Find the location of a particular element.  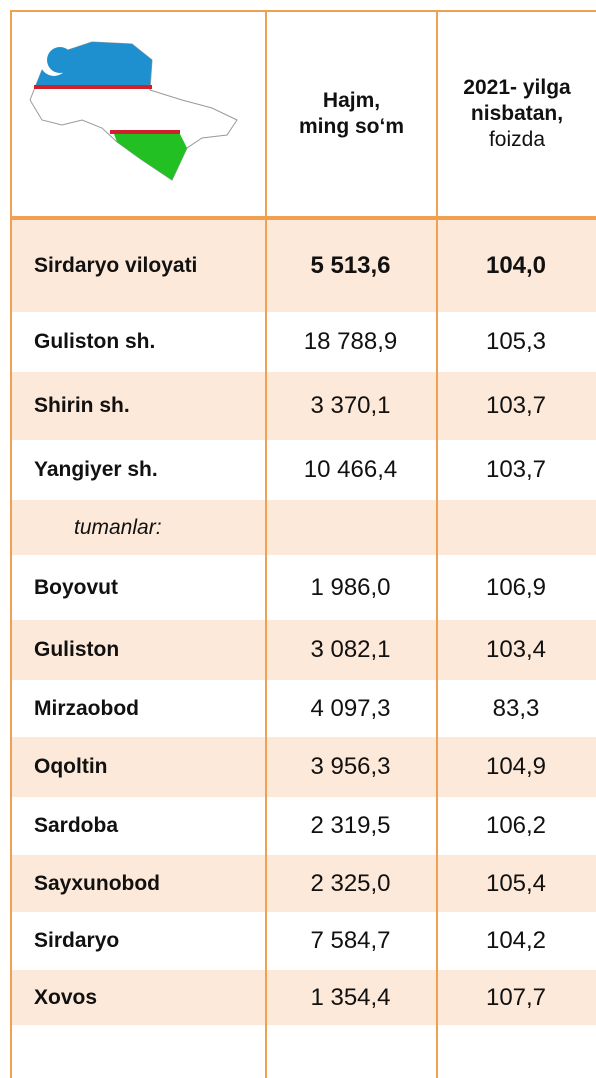

header-line: ming so‘m is located at coordinates (351, 126).